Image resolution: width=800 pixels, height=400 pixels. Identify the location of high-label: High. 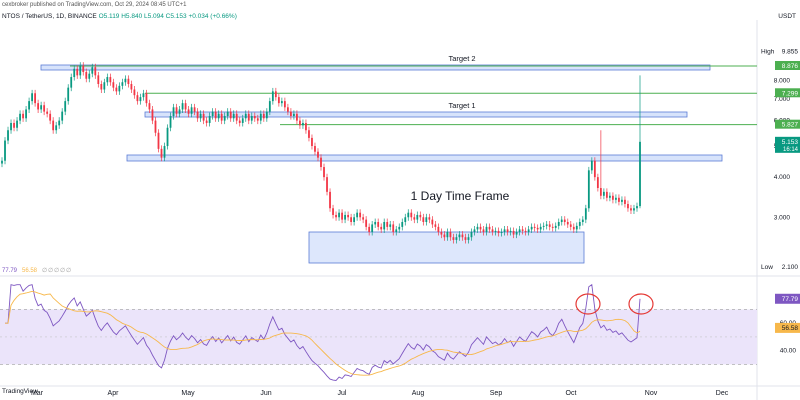
(768, 51).